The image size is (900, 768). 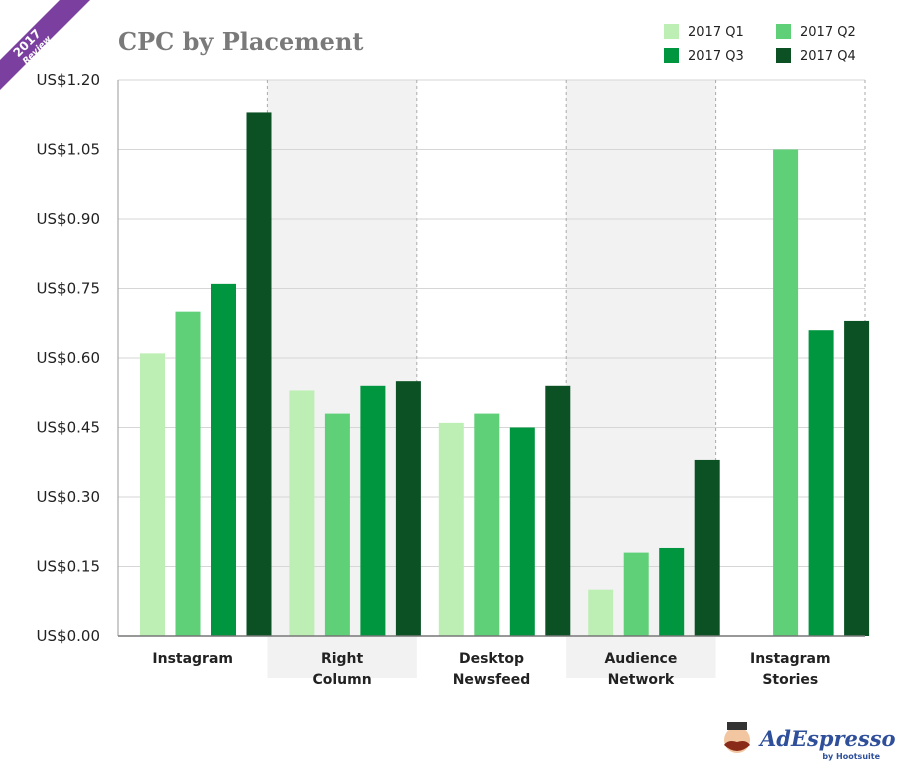 I want to click on y-tick-label: US$0.30, so click(x=68, y=497).